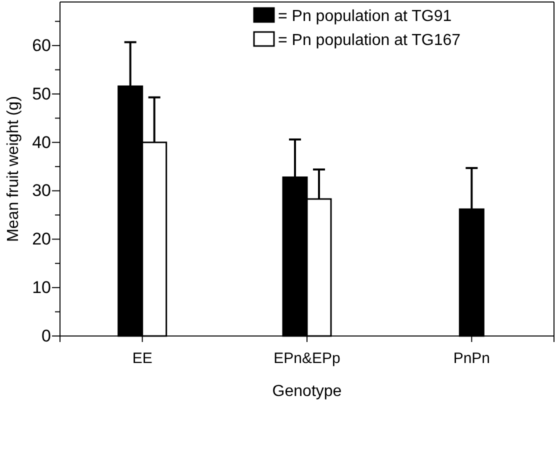 The width and height of the screenshot is (557, 456). What do you see at coordinates (365, 16) in the screenshot?
I see `legend-label: = Pn population at TG91` at bounding box center [365, 16].